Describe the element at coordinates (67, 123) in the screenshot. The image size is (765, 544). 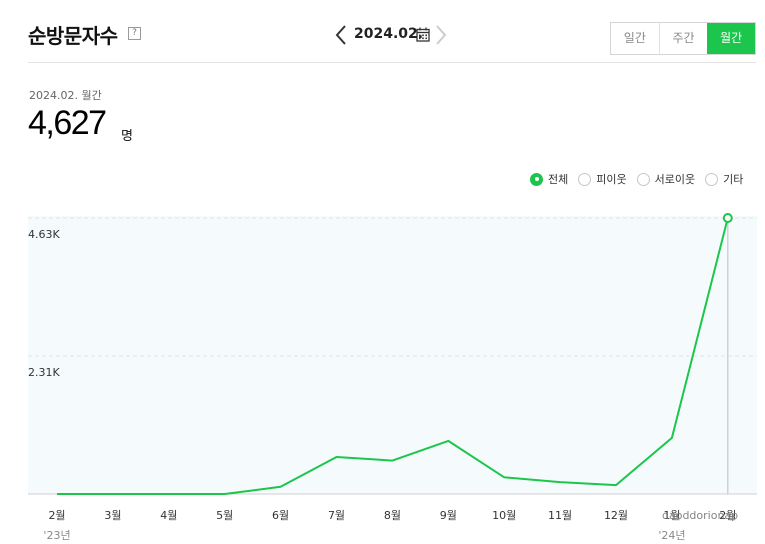
I see `summary-value: 4,627` at that location.